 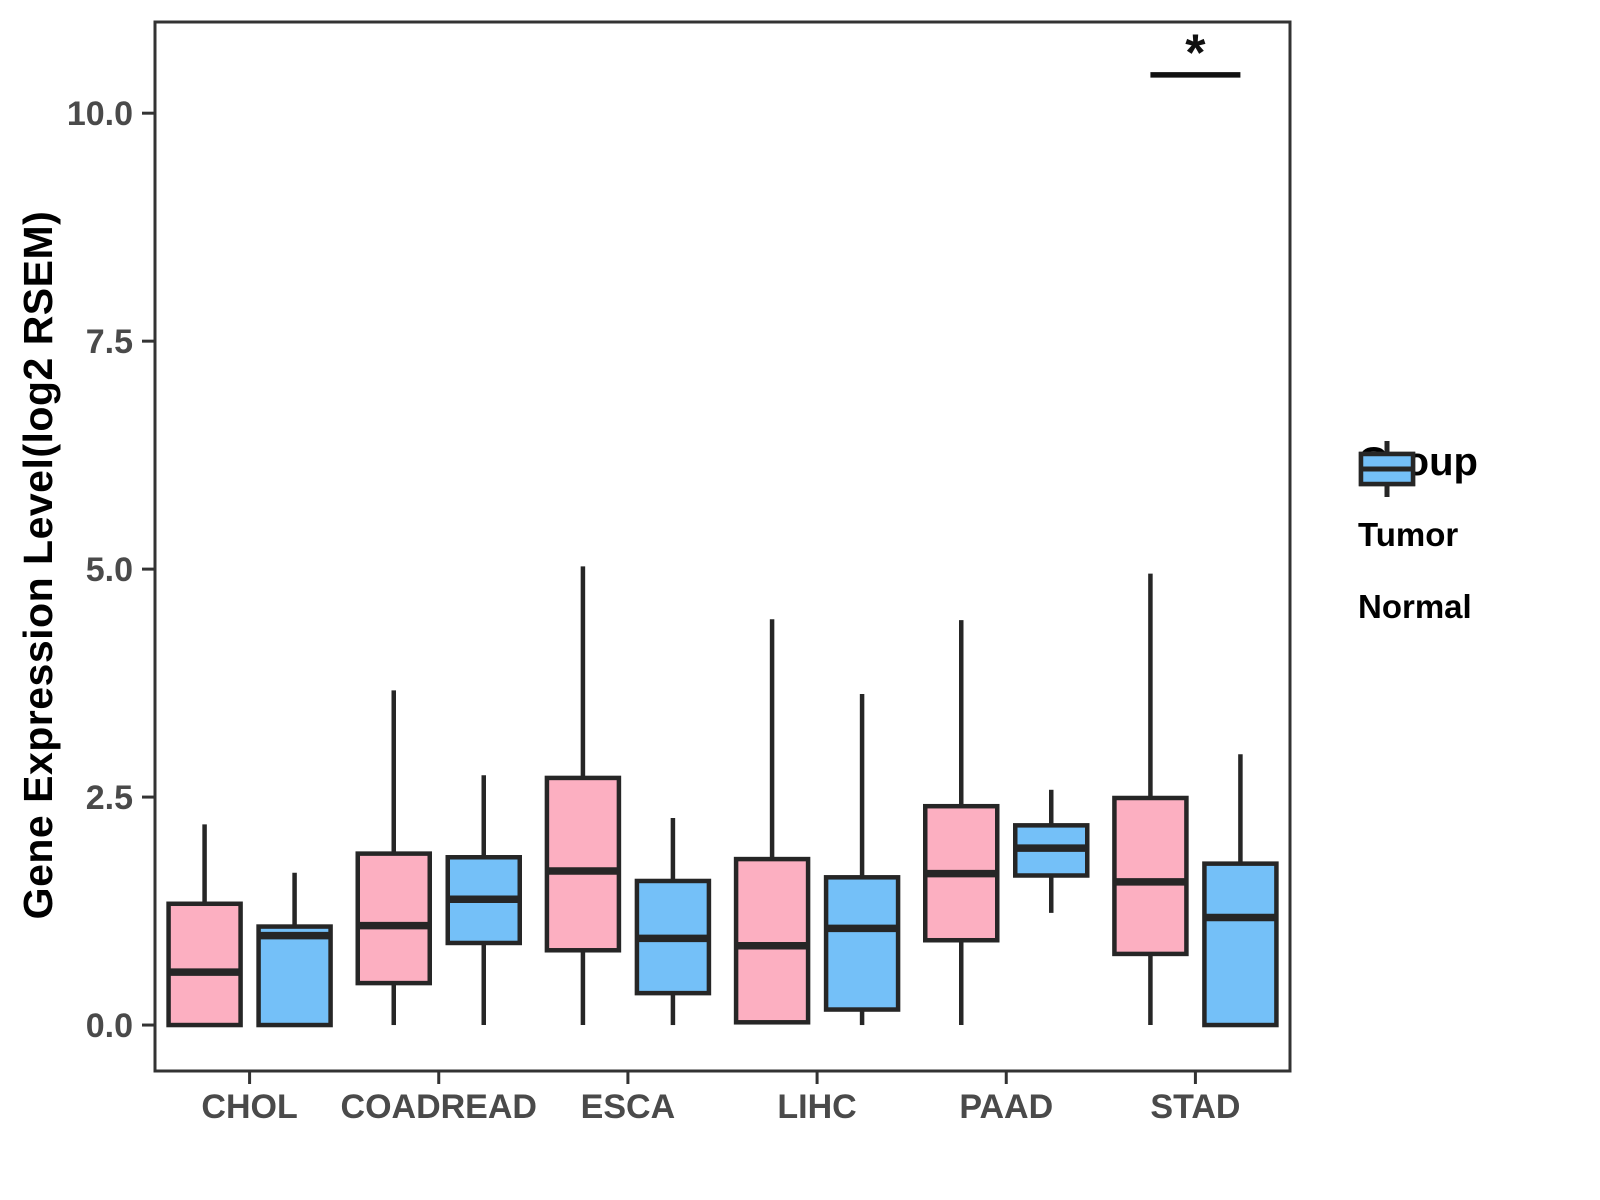 I want to click on box-tumor-chol, so click(x=204, y=964).